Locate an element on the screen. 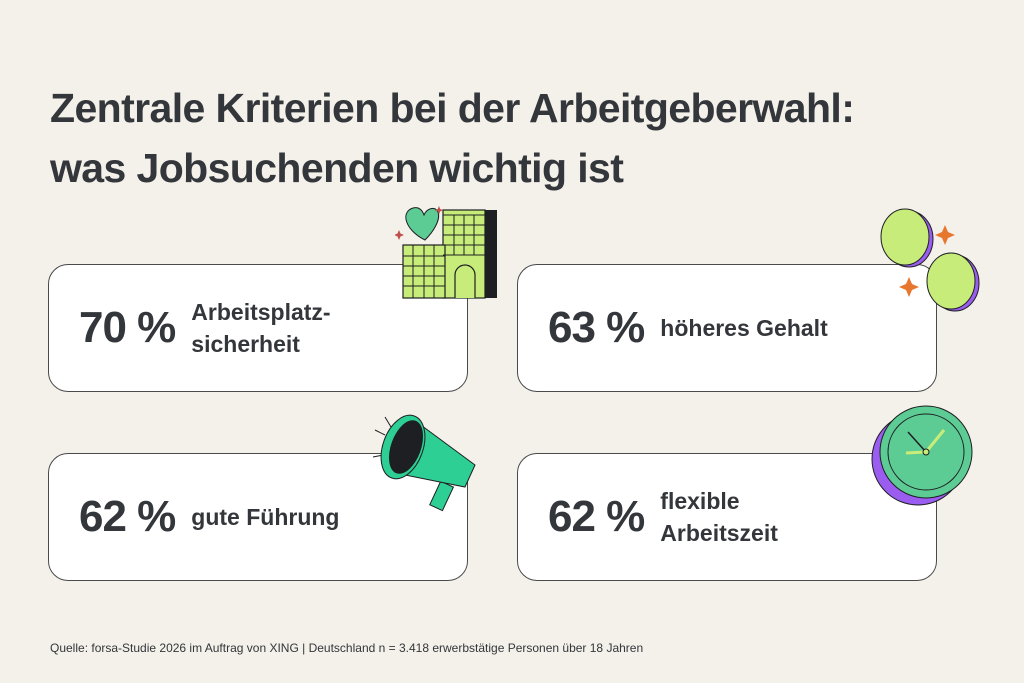 This screenshot has width=1024, height=683. card-arbeitszeit: 62 % flexible Arbeitszeit is located at coordinates (727, 517).